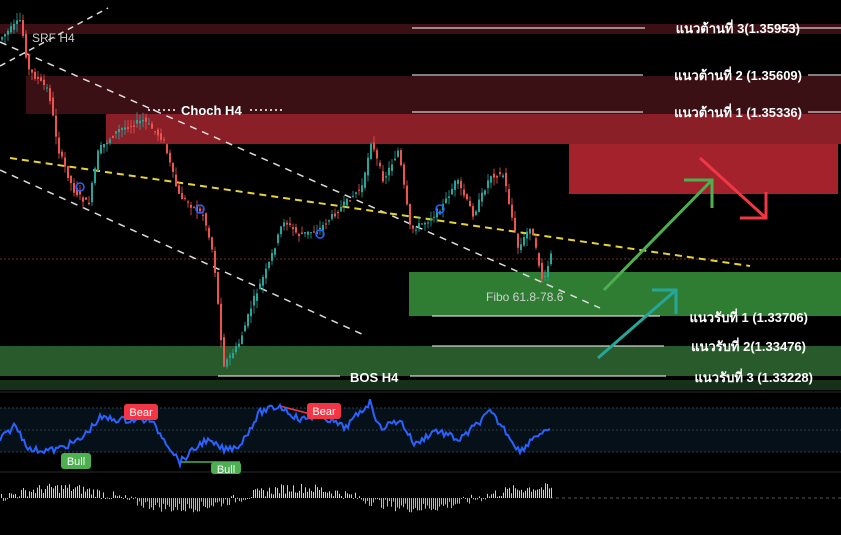 The width and height of the screenshot is (841, 535). Describe the element at coordinates (324, 411) in the screenshot. I see `bear-tag-box` at that location.